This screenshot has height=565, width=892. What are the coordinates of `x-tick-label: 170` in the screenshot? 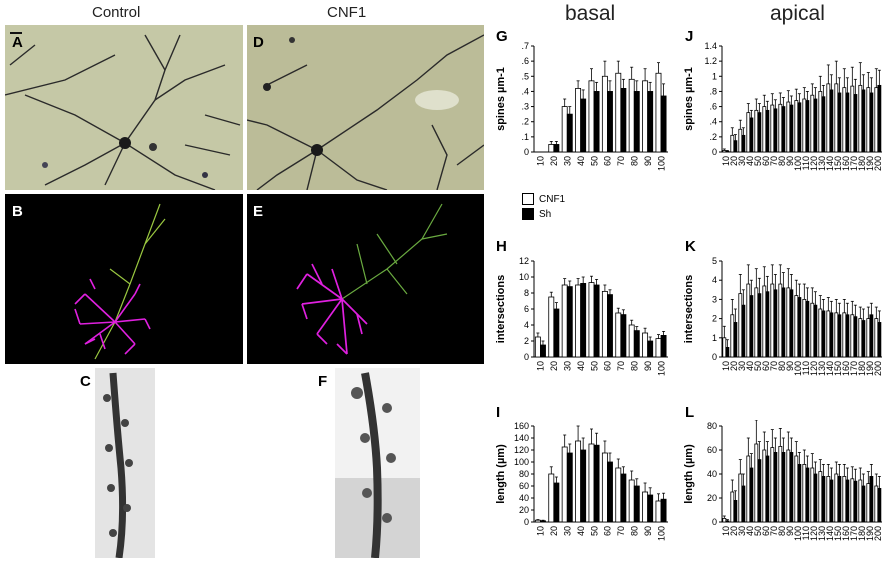 It's located at (854, 163).